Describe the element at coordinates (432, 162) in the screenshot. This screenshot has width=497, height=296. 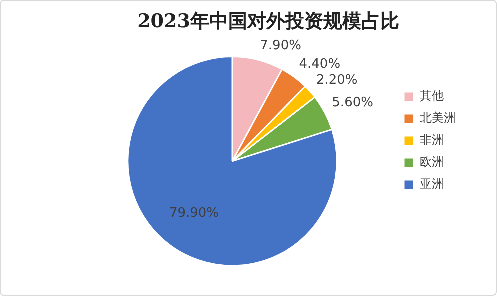
I see `legend-label: 欧洲` at that location.